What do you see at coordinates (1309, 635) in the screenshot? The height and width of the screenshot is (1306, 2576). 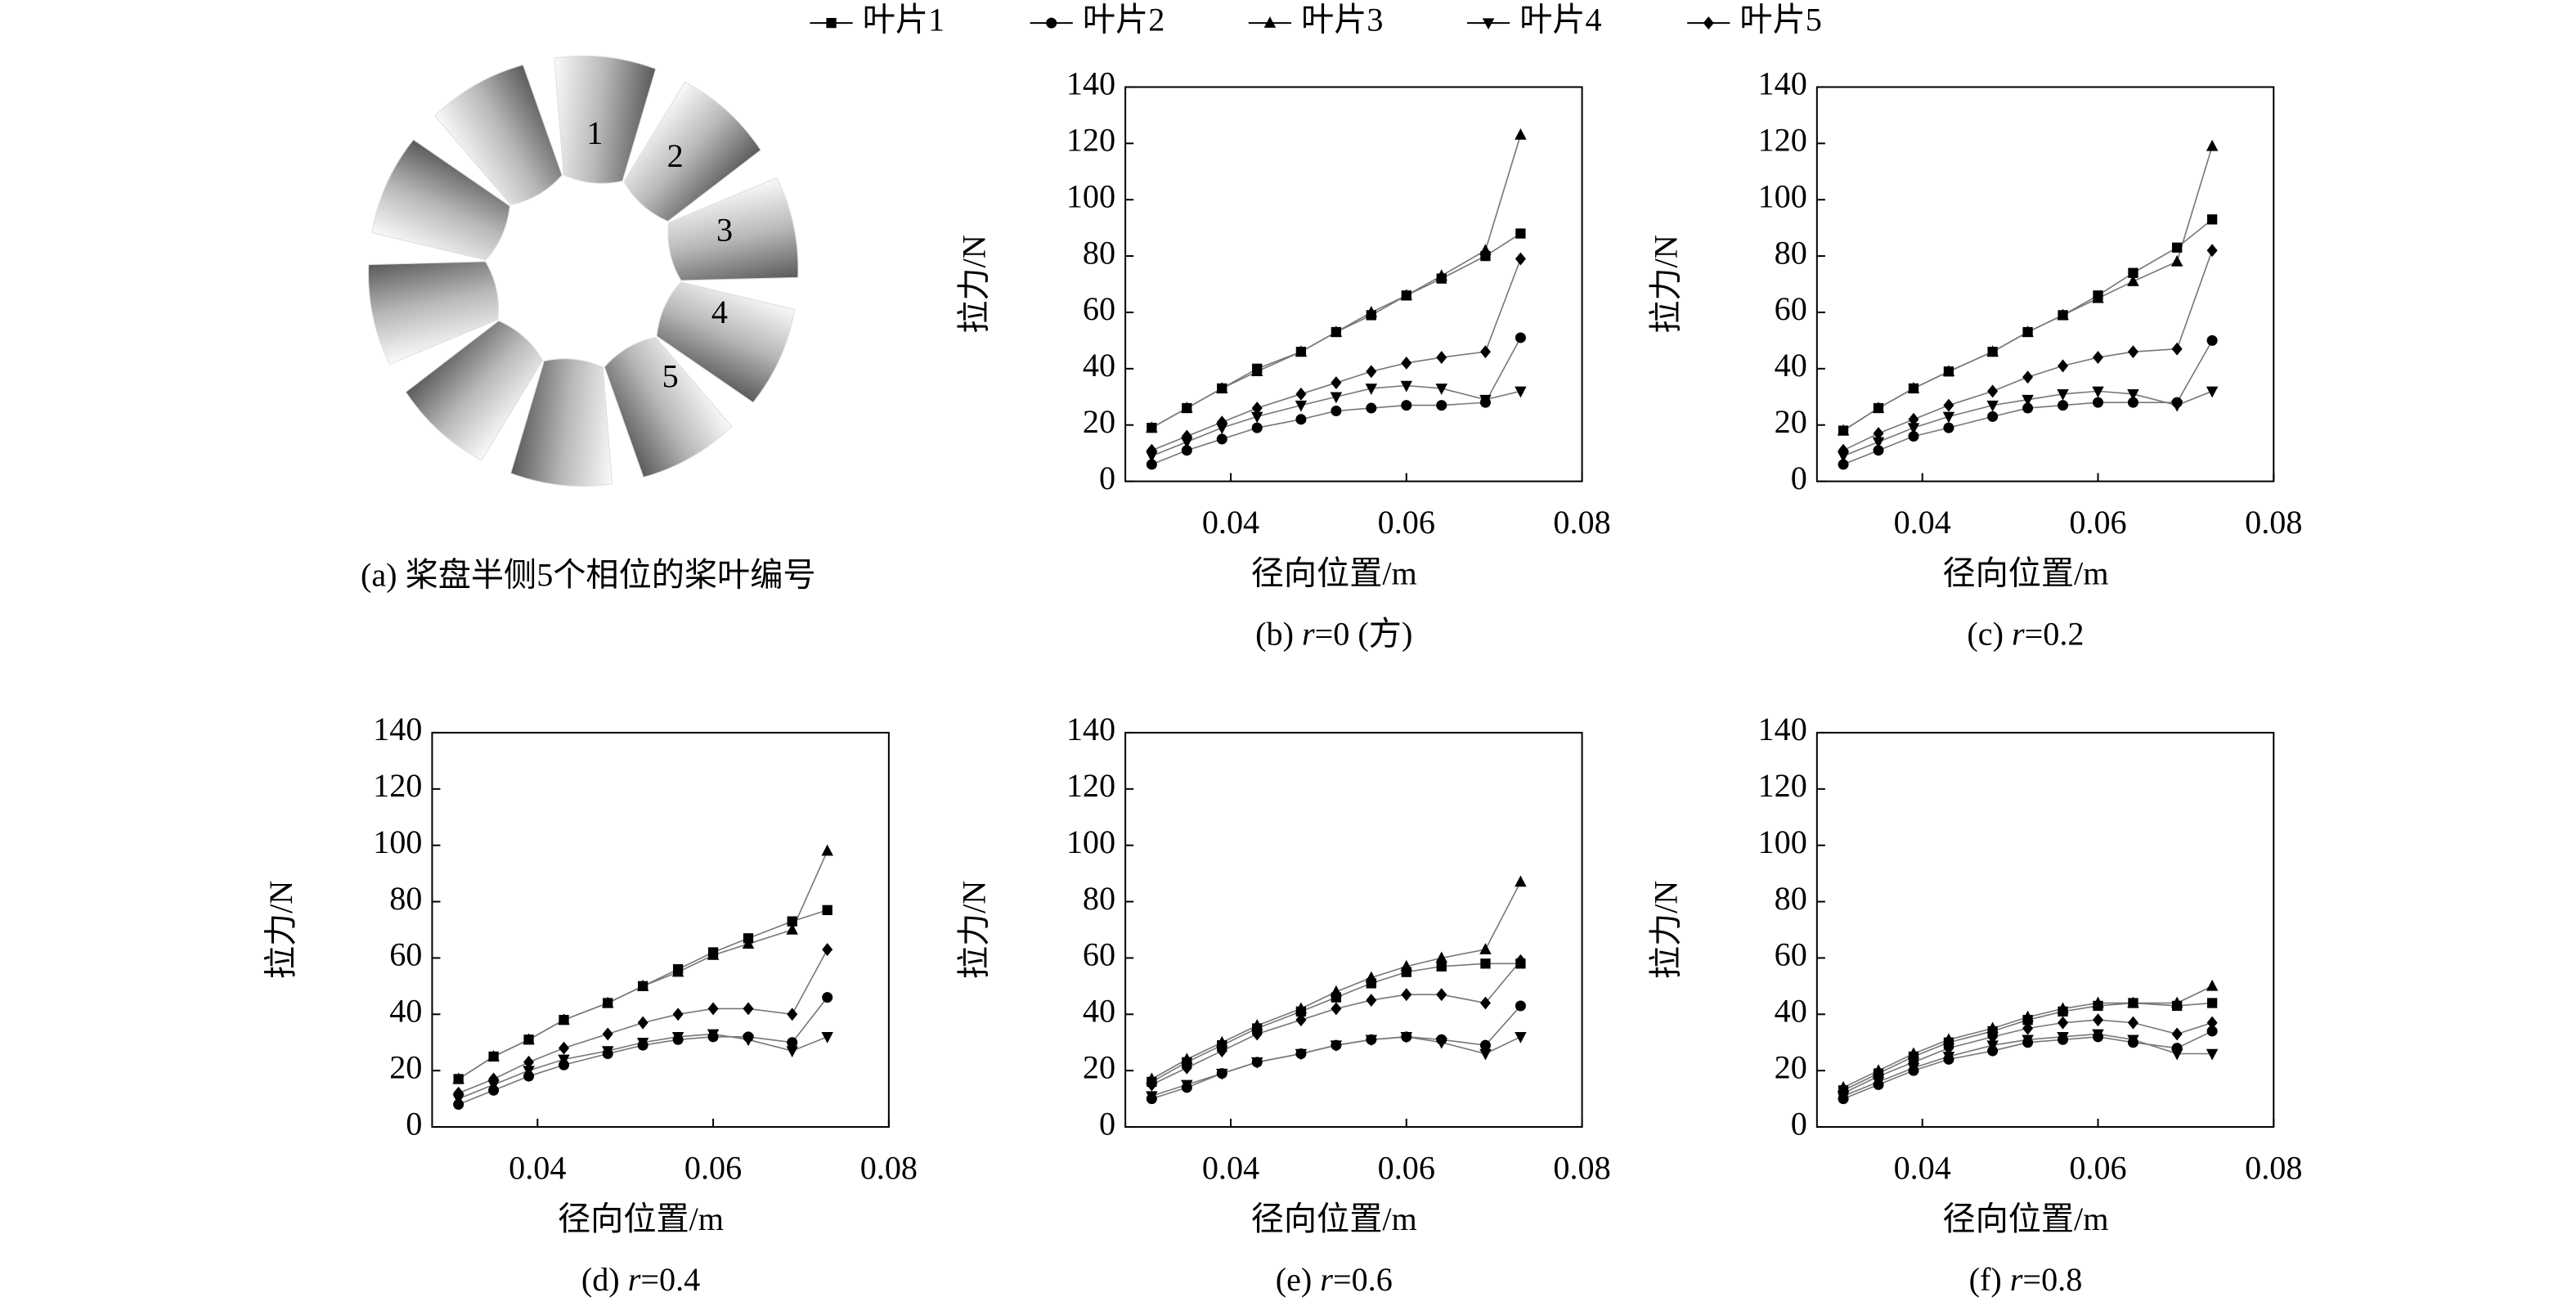 I see `caption-part: r` at bounding box center [1309, 635].